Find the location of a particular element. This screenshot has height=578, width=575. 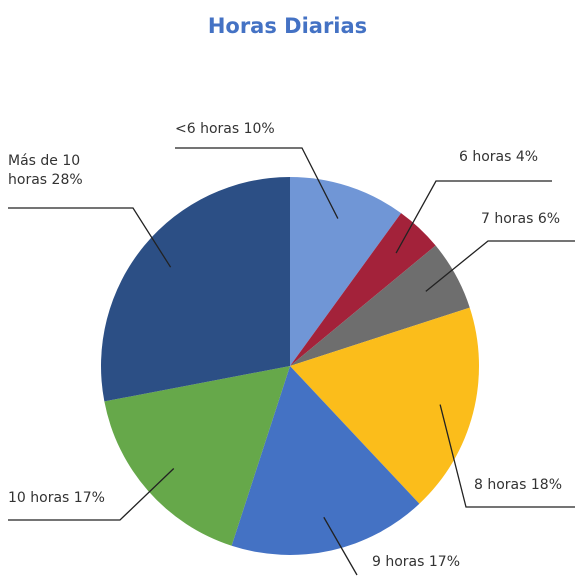

chart-title: Horas Diarias is located at coordinates (287, 26).